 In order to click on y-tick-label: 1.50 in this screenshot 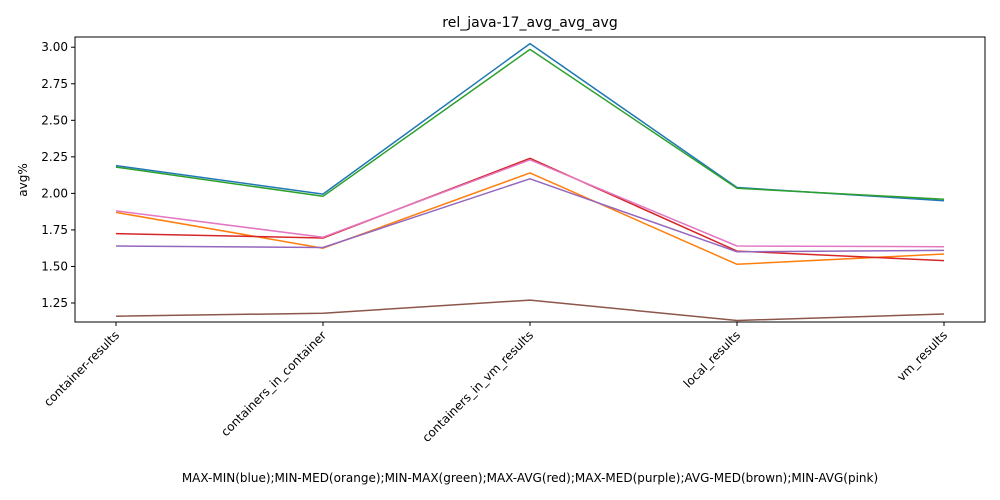, I will do `click(54, 266)`.